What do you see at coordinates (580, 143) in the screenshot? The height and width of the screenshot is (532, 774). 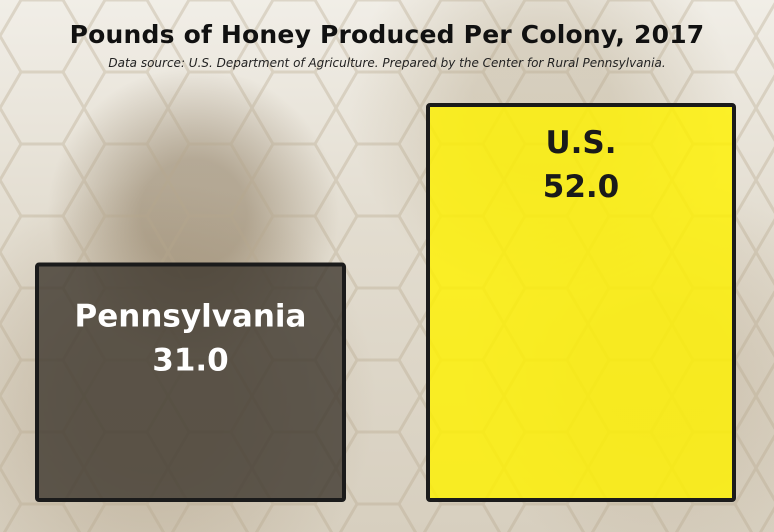 I see `bar-category-label: U.S.` at bounding box center [580, 143].